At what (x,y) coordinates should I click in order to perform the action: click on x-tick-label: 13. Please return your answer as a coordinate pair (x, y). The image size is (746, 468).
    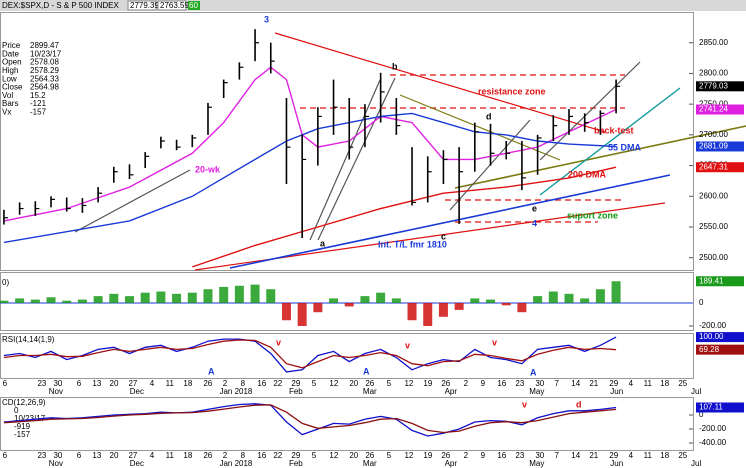
    Looking at the image, I should click on (96, 383).